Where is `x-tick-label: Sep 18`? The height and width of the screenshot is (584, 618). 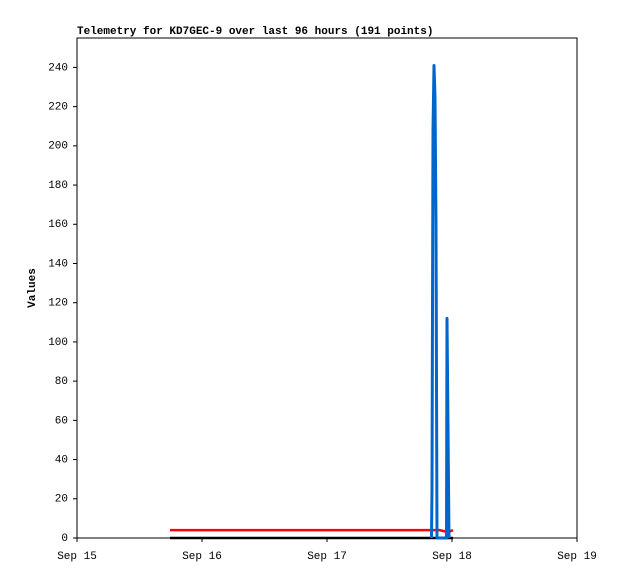 x-tick-label: Sep 18 is located at coordinates (452, 557).